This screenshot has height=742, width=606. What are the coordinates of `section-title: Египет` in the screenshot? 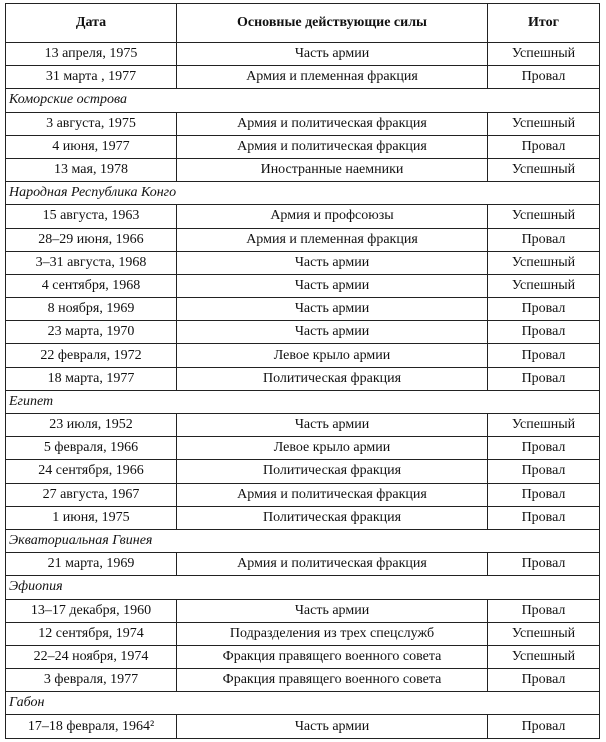 It's located at (302, 402).